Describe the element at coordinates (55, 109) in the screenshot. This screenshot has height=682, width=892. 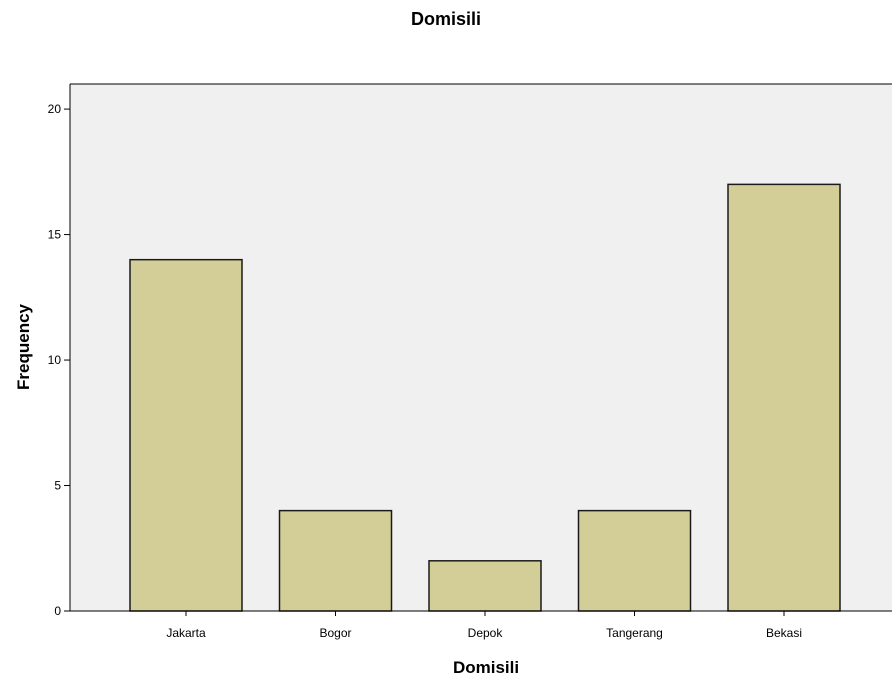
I see `y-tick-label: 20` at that location.